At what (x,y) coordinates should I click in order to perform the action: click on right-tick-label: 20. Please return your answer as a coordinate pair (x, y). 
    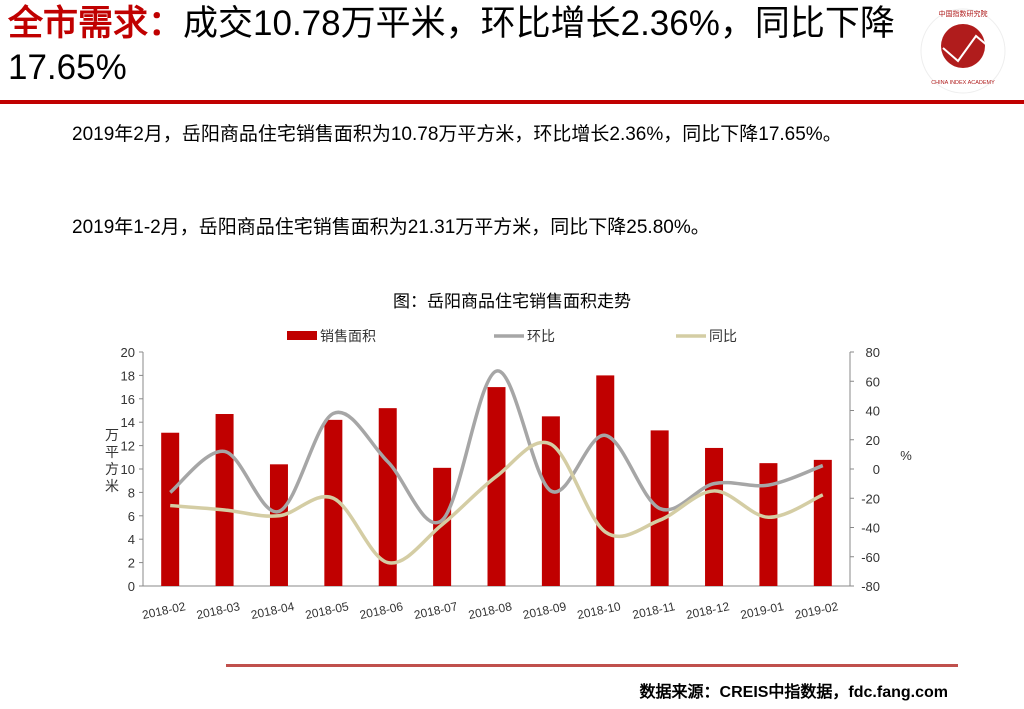
    Looking at the image, I should click on (873, 440).